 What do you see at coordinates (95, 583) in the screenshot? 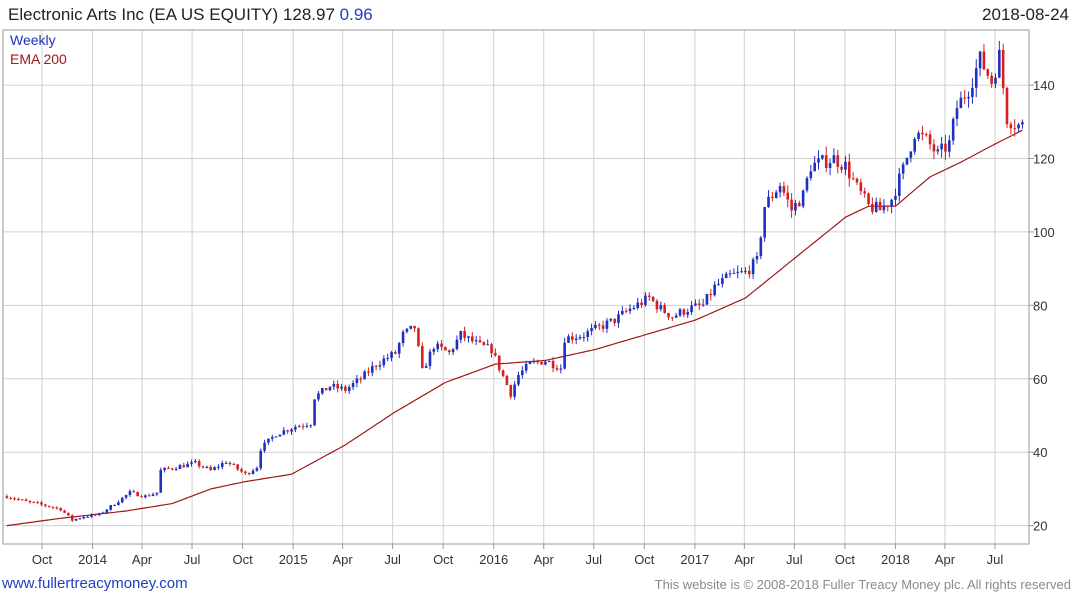
I see `footer-site-link: www.fullertreacymoney.com` at bounding box center [95, 583].